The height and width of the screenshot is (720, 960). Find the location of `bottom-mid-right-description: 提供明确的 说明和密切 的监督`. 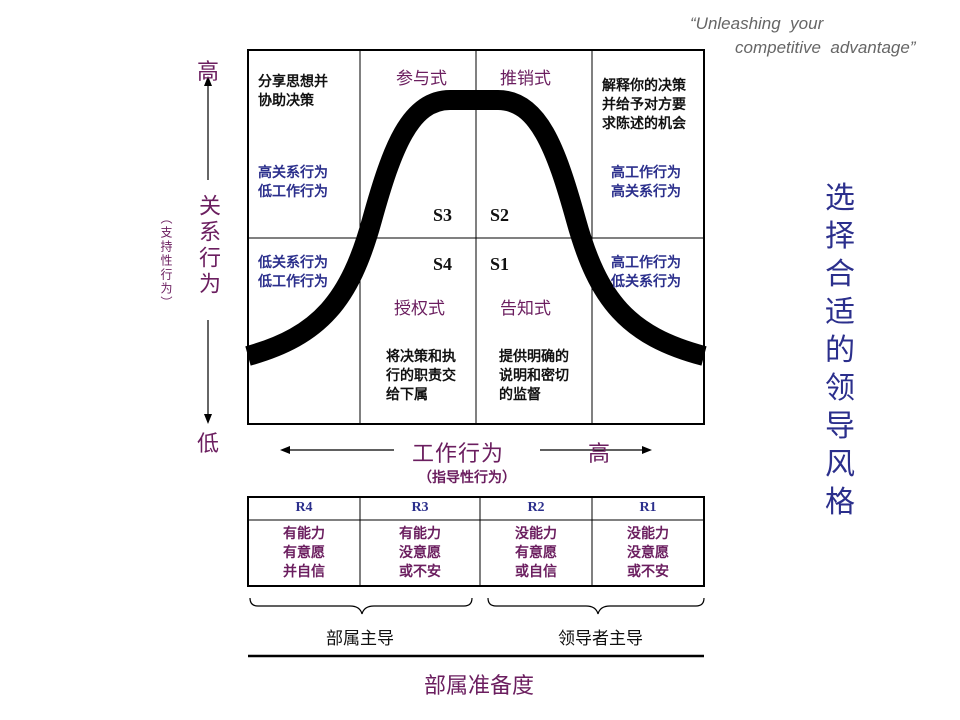

bottom-mid-right-description: 提供明确的 说明和密切 的监督 is located at coordinates (534, 376).